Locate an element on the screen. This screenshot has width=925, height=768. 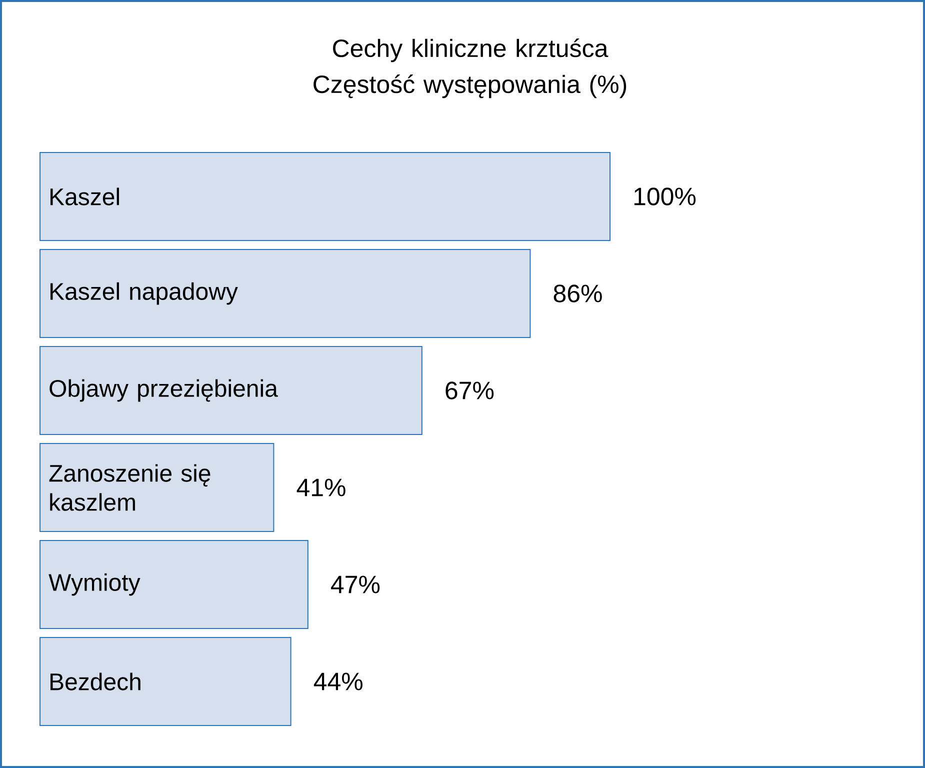
y-tick-label: Kaszel is located at coordinates (84, 197).